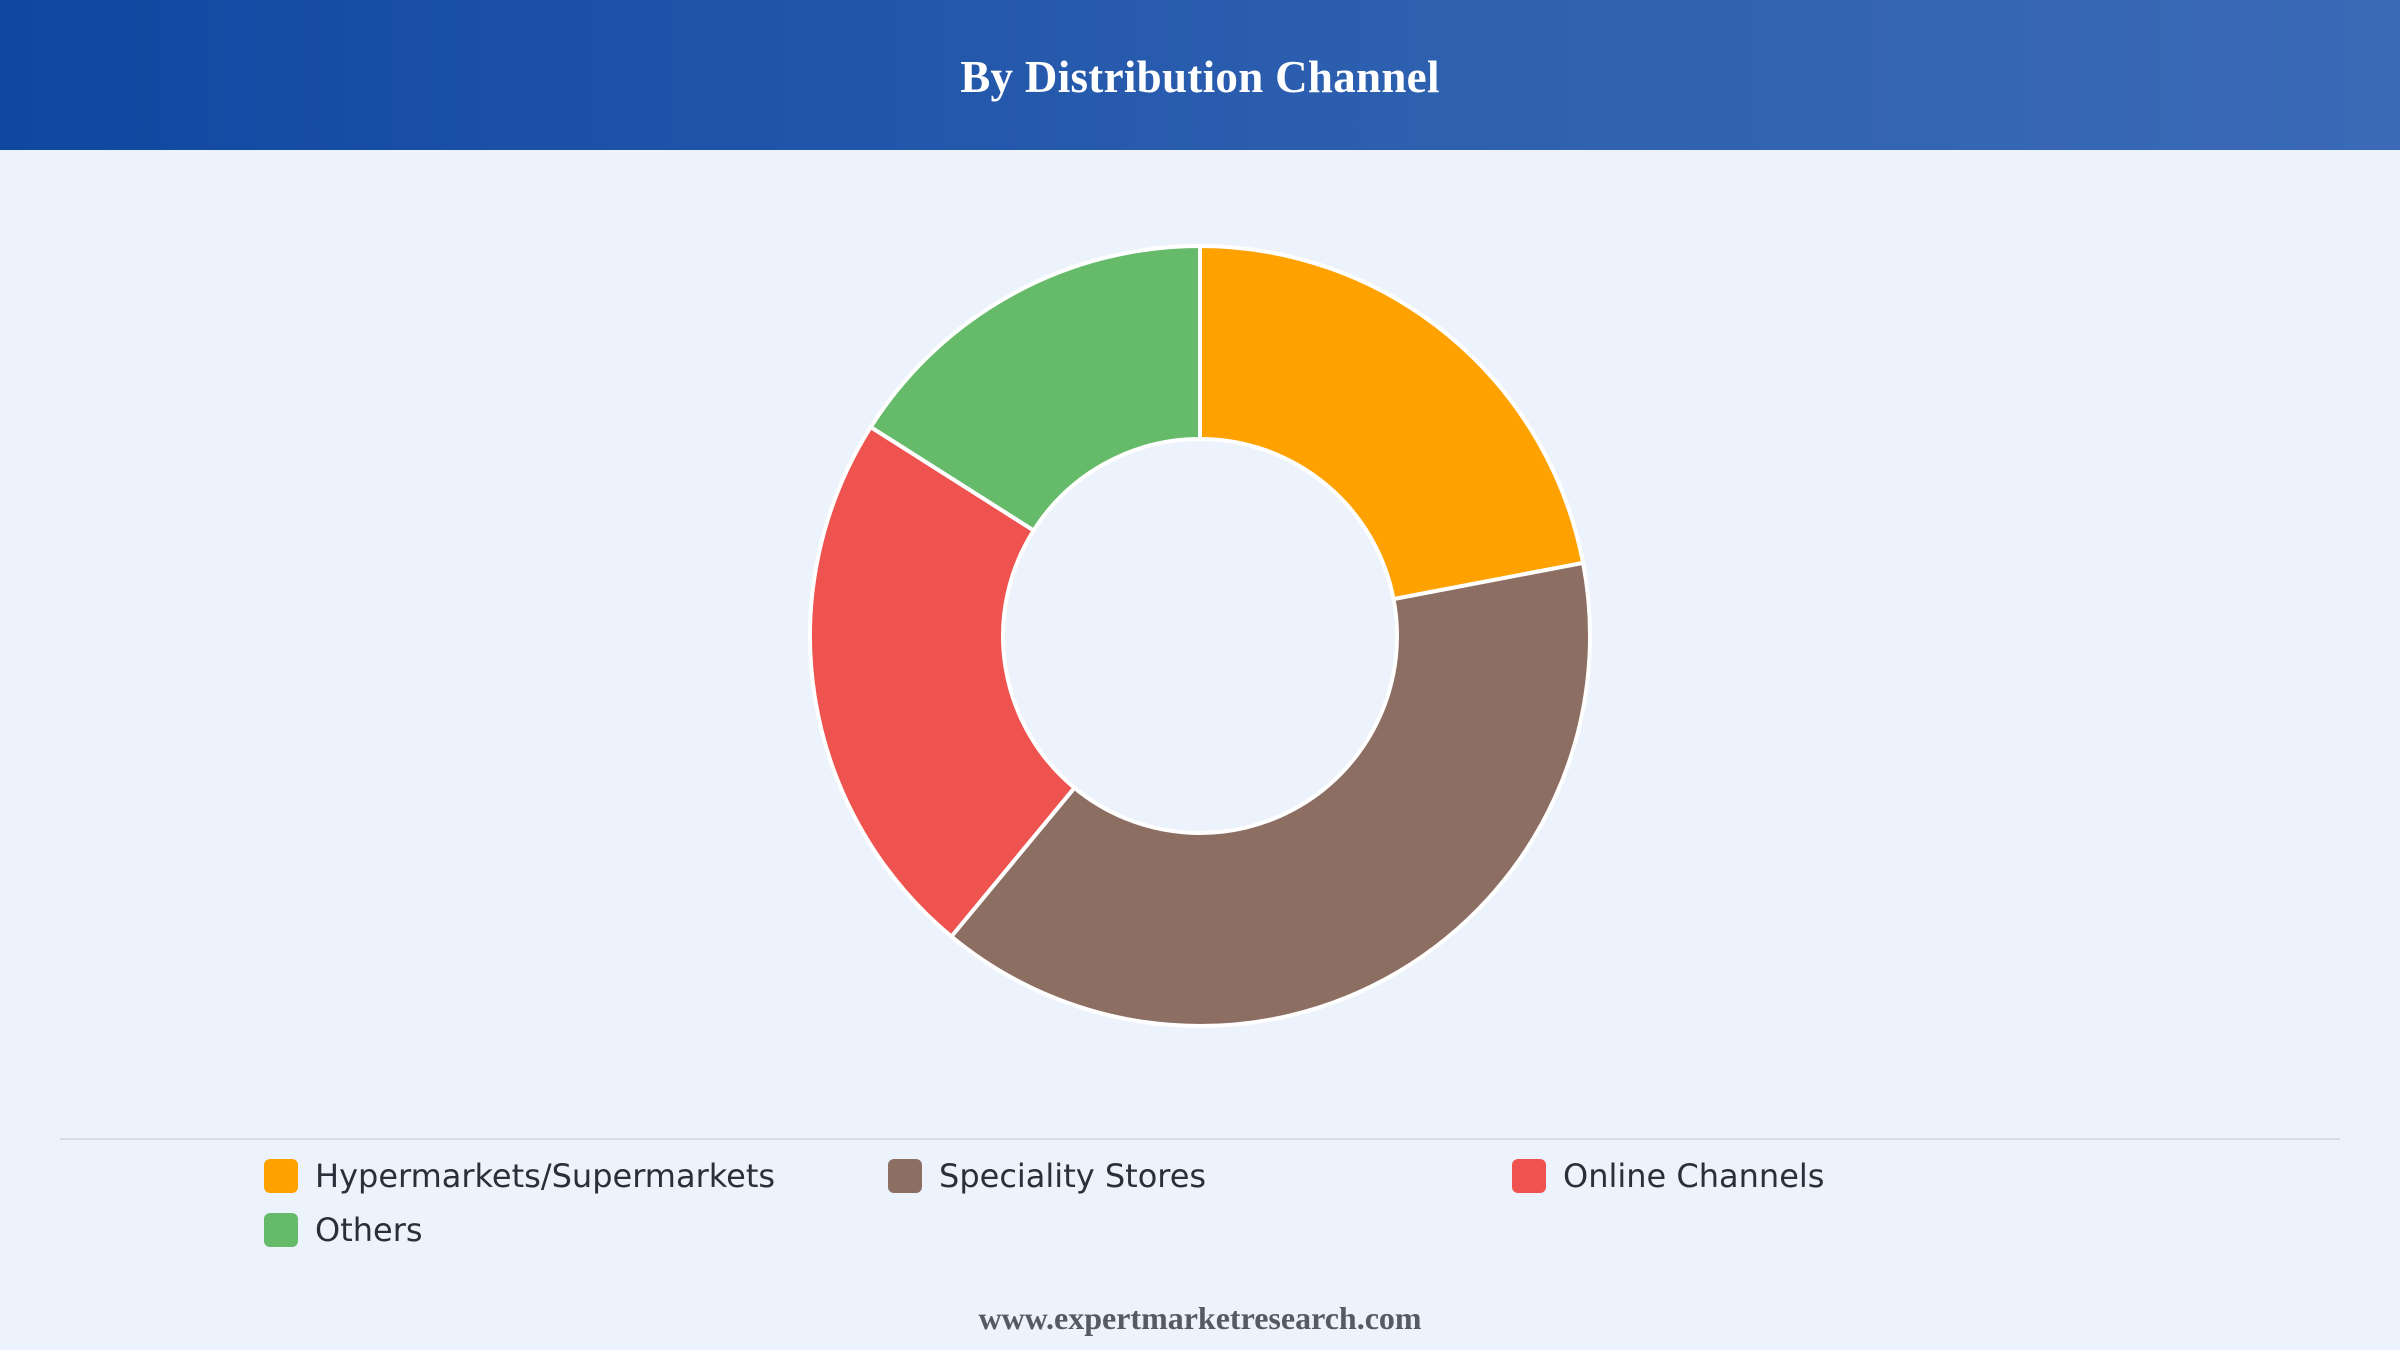 The width and height of the screenshot is (2400, 1350). Describe the element at coordinates (905, 1176) in the screenshot. I see `legend-swatch-speciality-stores` at that location.